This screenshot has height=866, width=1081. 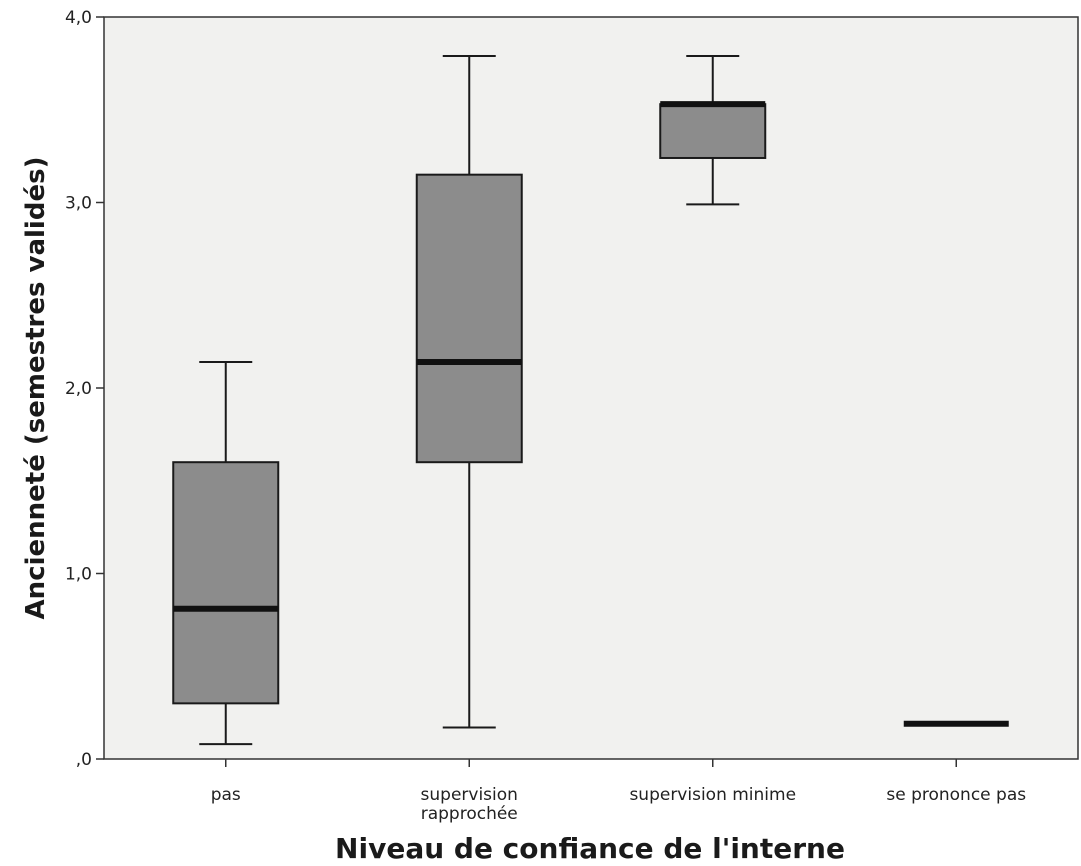 What do you see at coordinates (712, 795) in the screenshot?
I see `x-tick-label: supervision minime` at bounding box center [712, 795].